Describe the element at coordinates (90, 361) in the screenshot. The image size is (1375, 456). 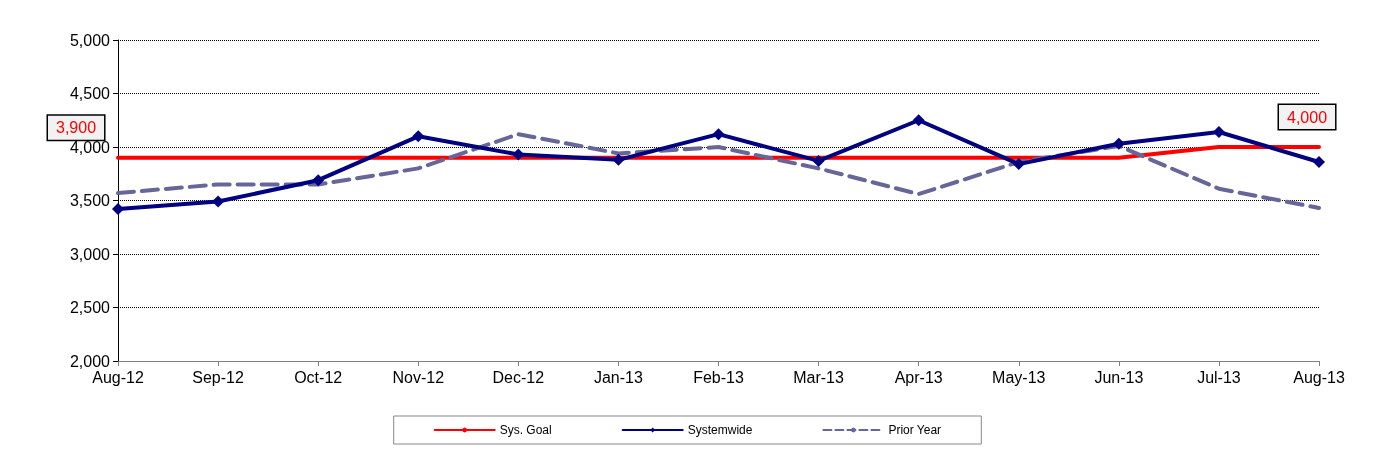
I see `y-tick-label: 2,000` at that location.